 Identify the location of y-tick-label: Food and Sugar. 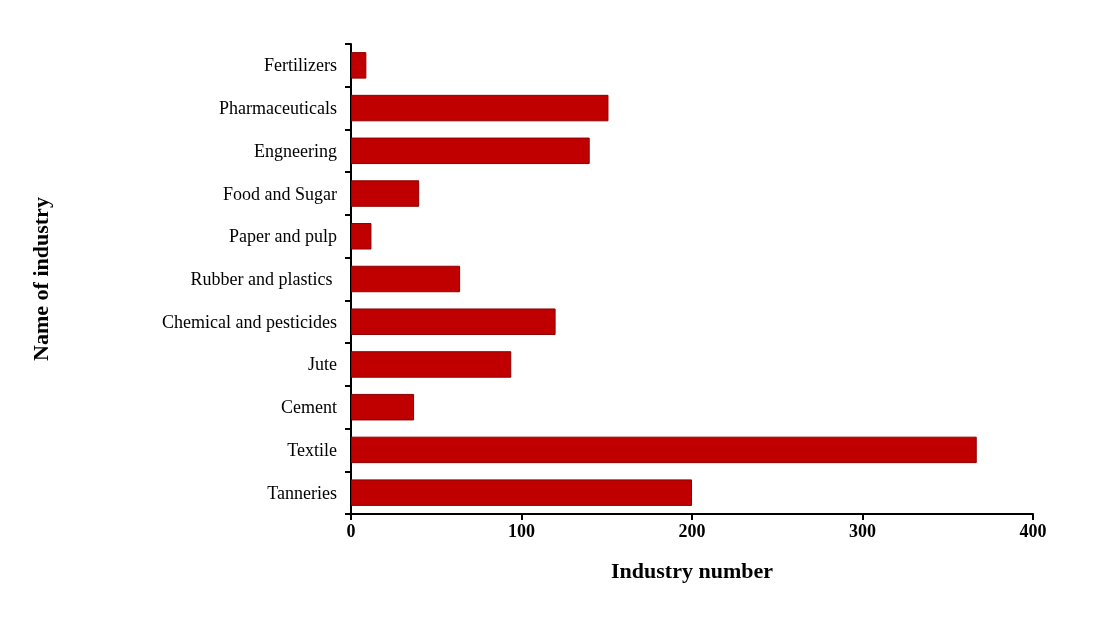
(280, 193).